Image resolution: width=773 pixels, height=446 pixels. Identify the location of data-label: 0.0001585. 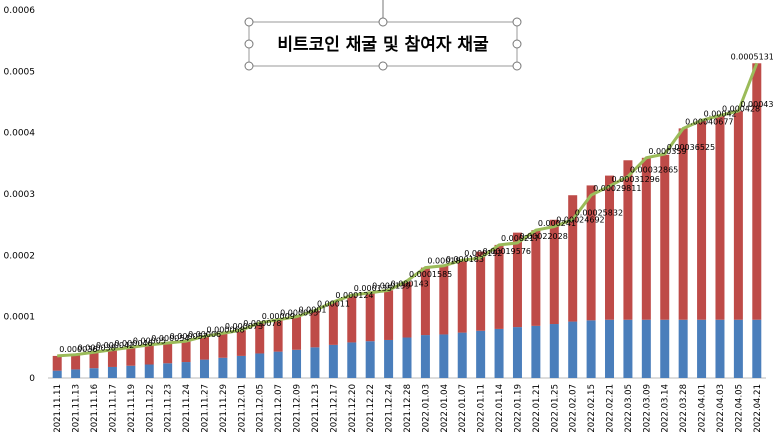
(430, 274).